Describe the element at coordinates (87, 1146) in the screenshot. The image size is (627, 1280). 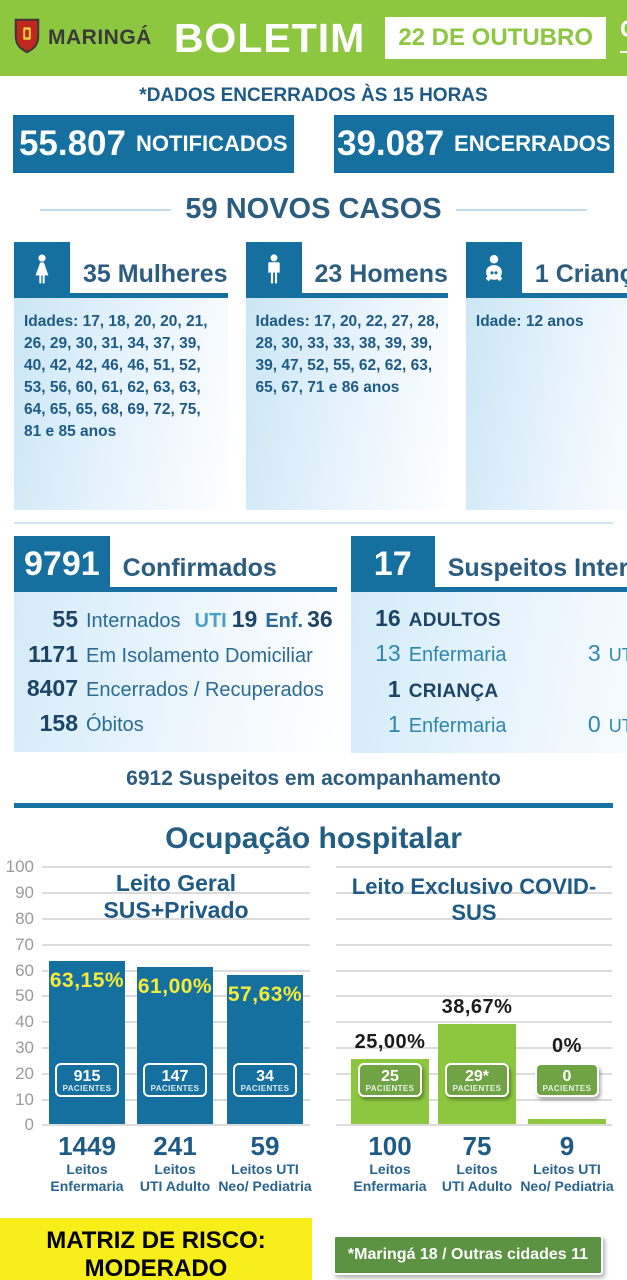
I see `beds-count: 1449` at that location.